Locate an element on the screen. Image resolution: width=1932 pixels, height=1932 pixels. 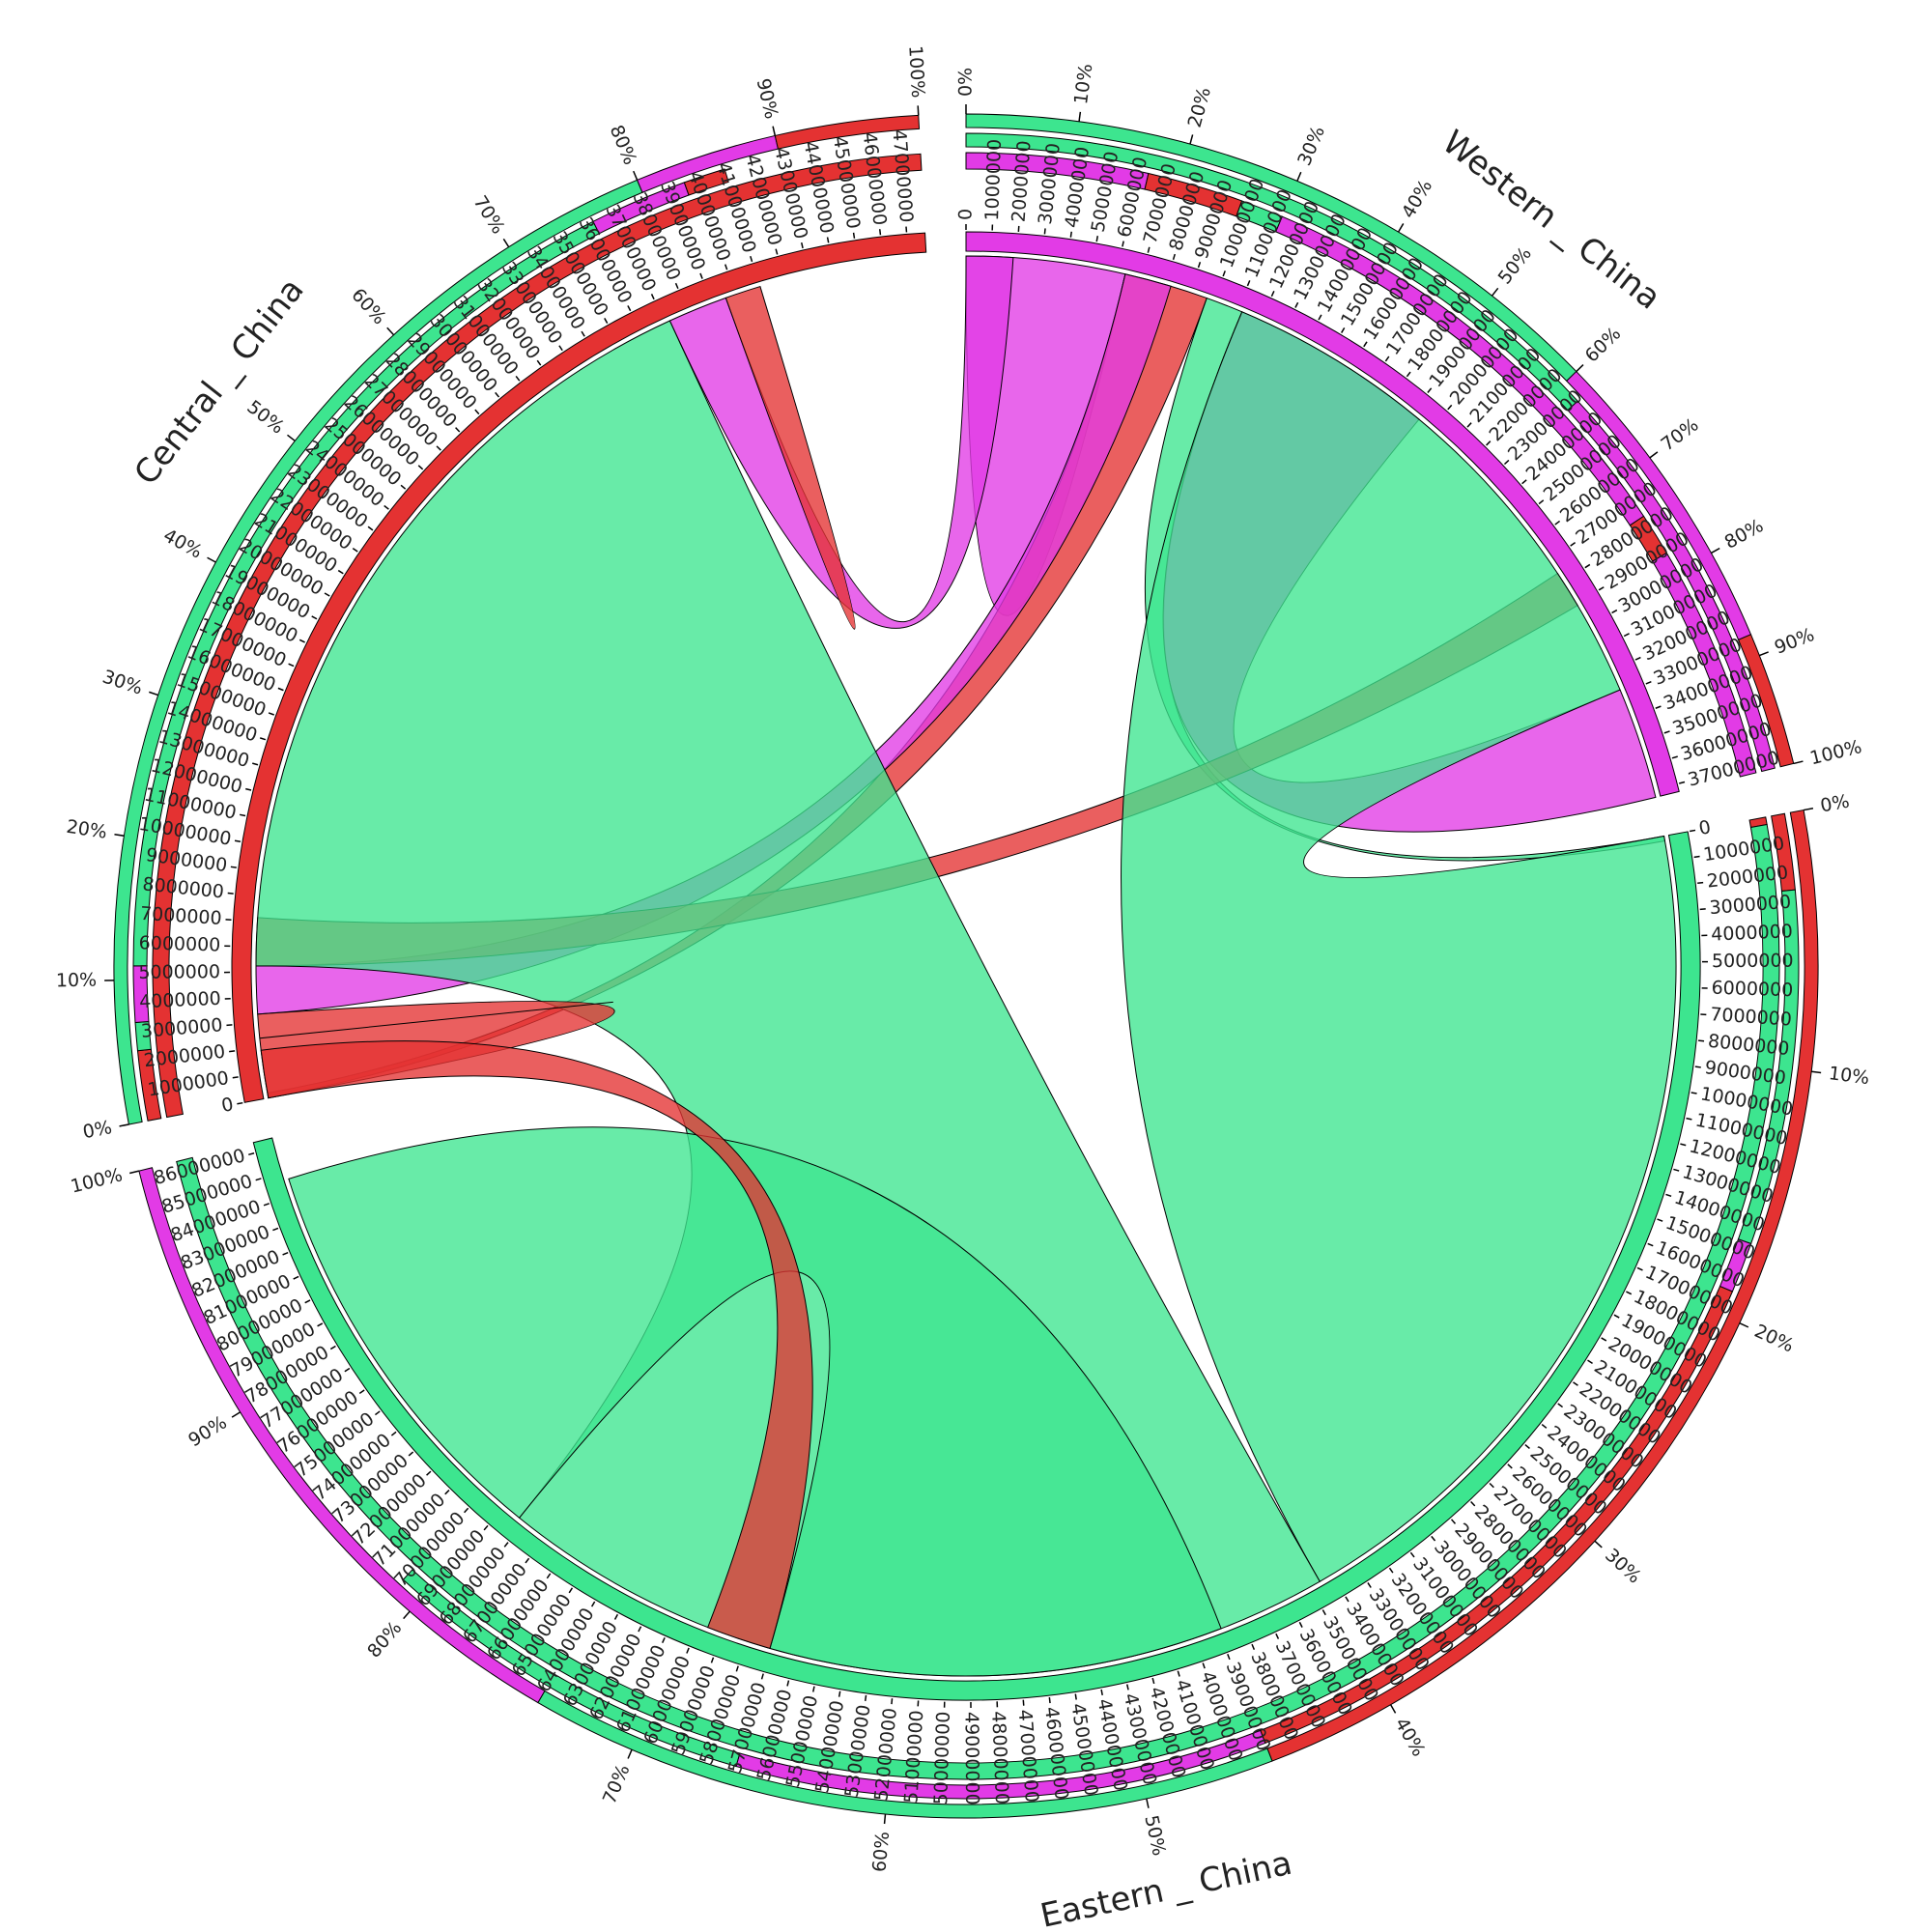
pct-tick-label-eastern-china: 50% is located at coordinates (1154, 1835).